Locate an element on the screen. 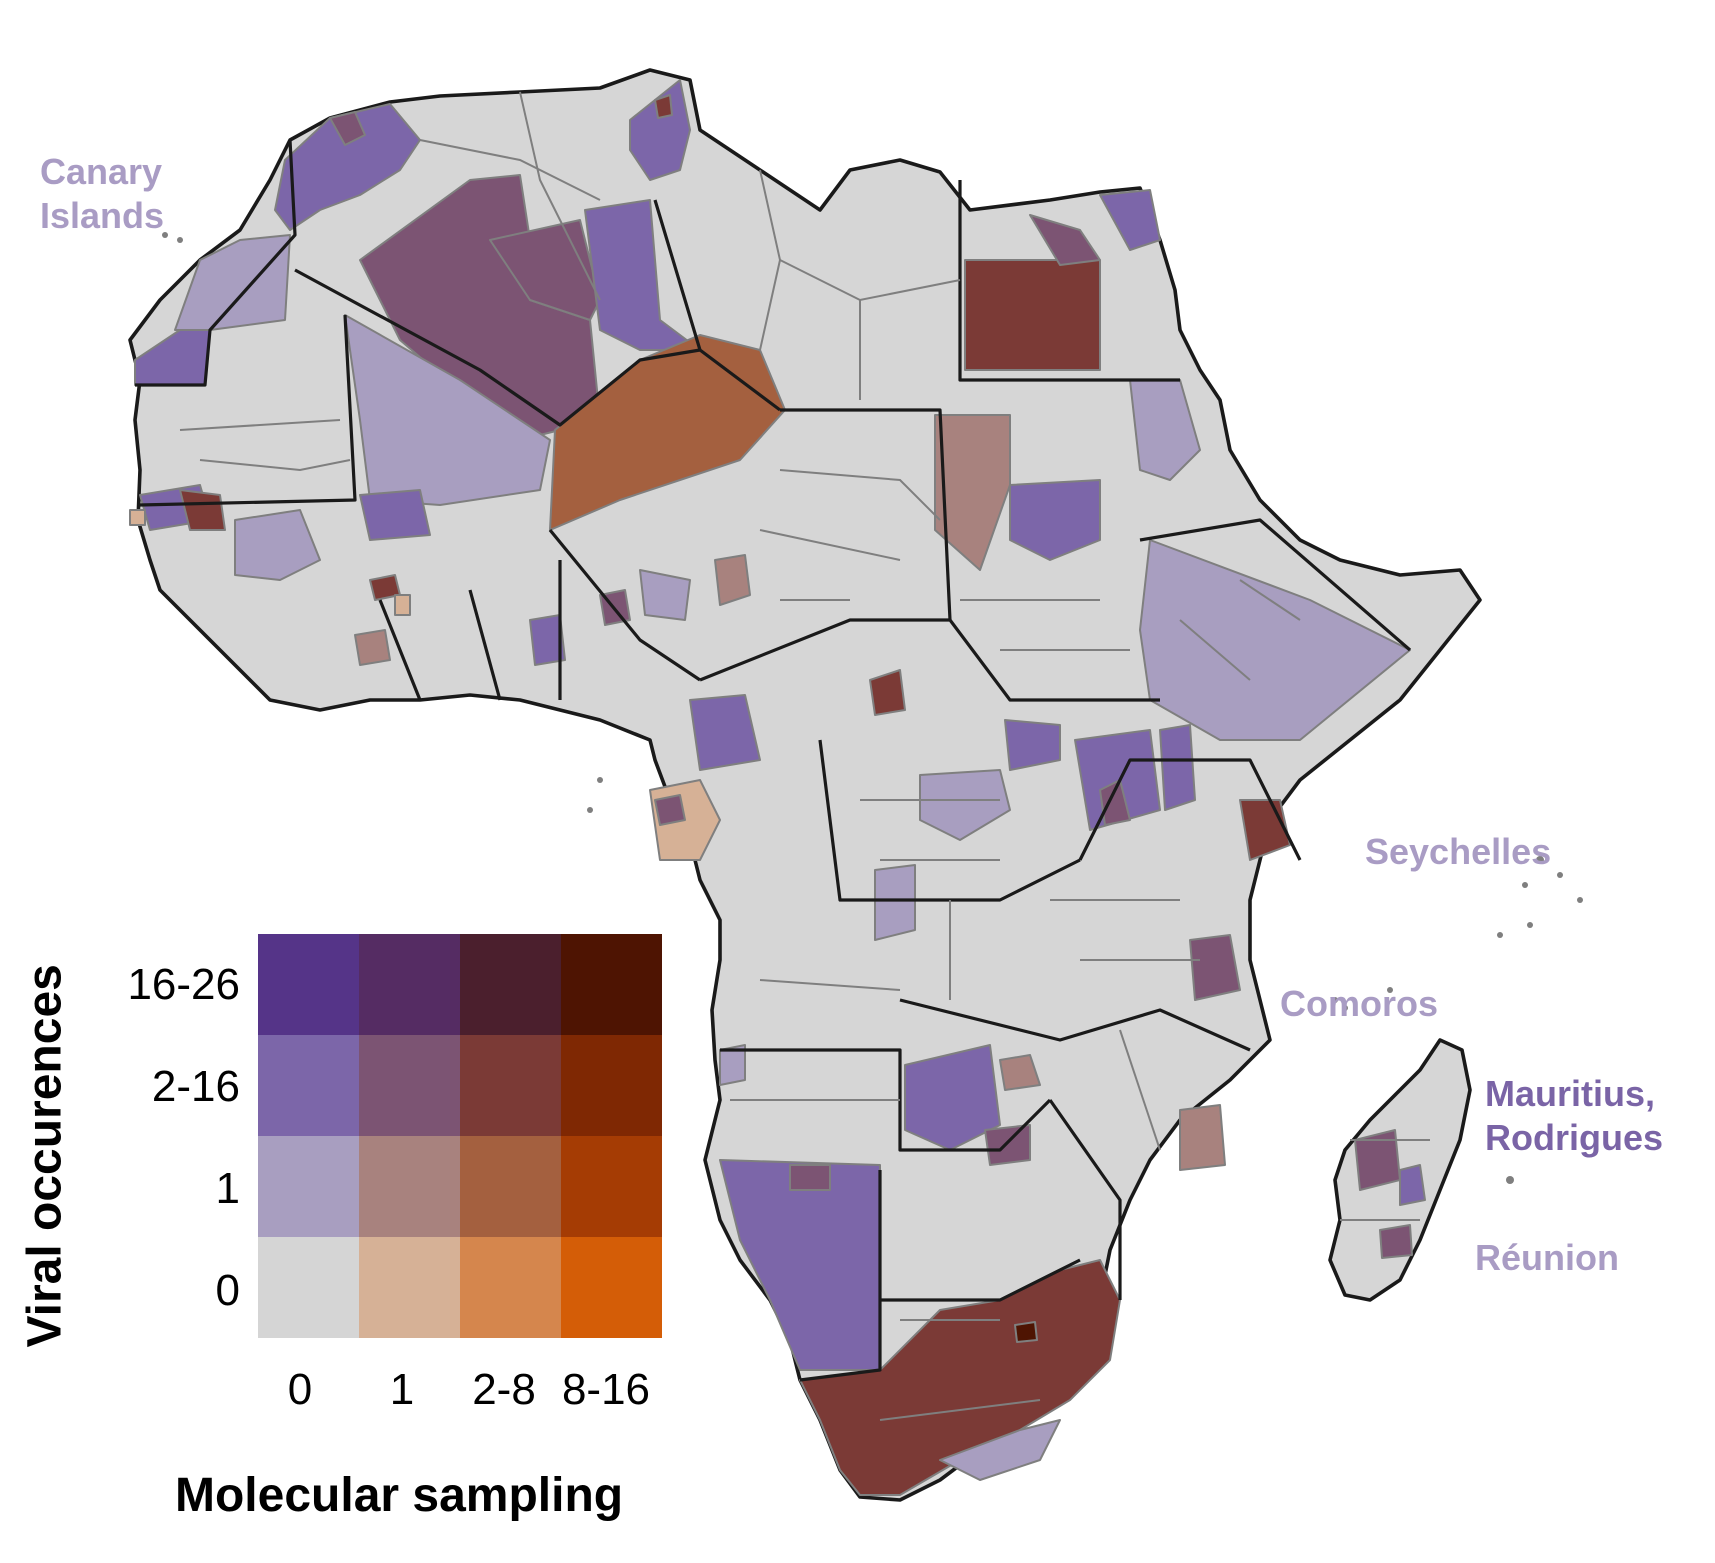  canary-line-1: Canary is located at coordinates (101, 171).